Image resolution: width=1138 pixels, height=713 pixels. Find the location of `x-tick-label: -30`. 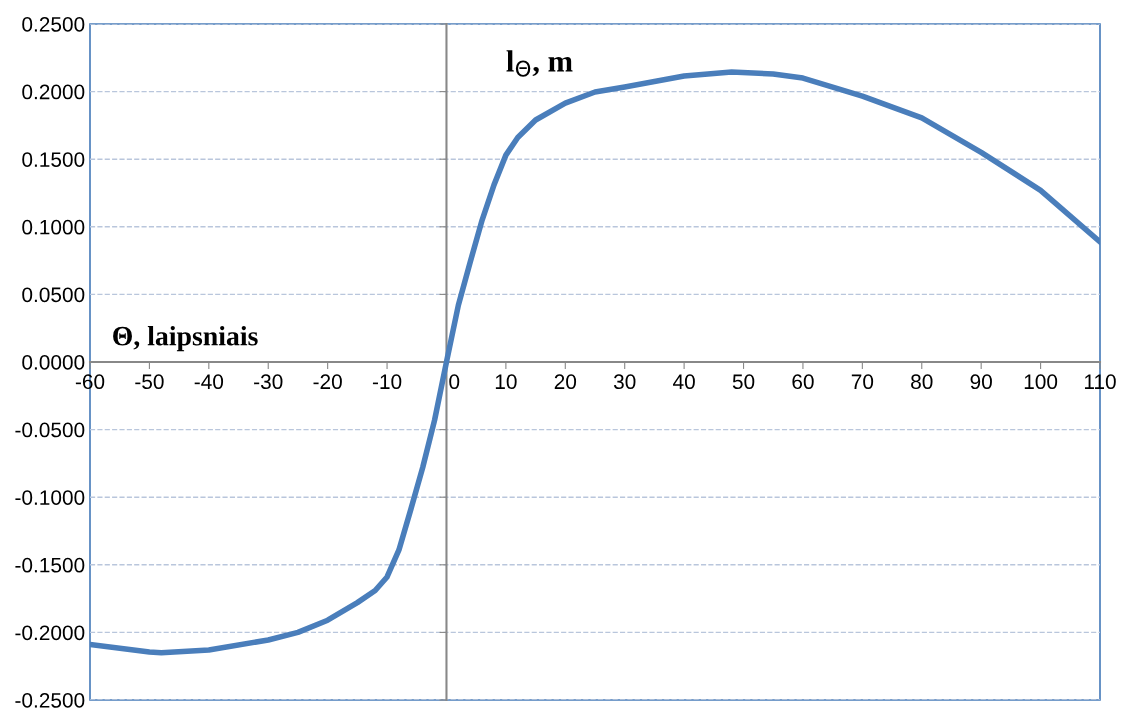

x-tick-label: -30 is located at coordinates (268, 382).